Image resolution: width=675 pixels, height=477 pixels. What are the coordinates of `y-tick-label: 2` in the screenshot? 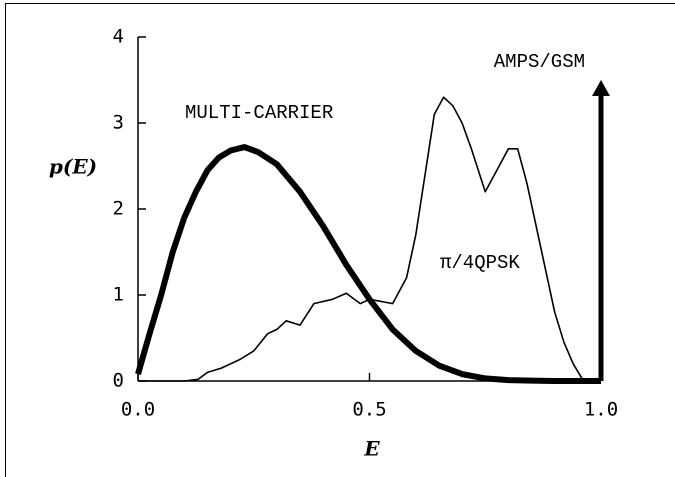 It's located at (118, 209).